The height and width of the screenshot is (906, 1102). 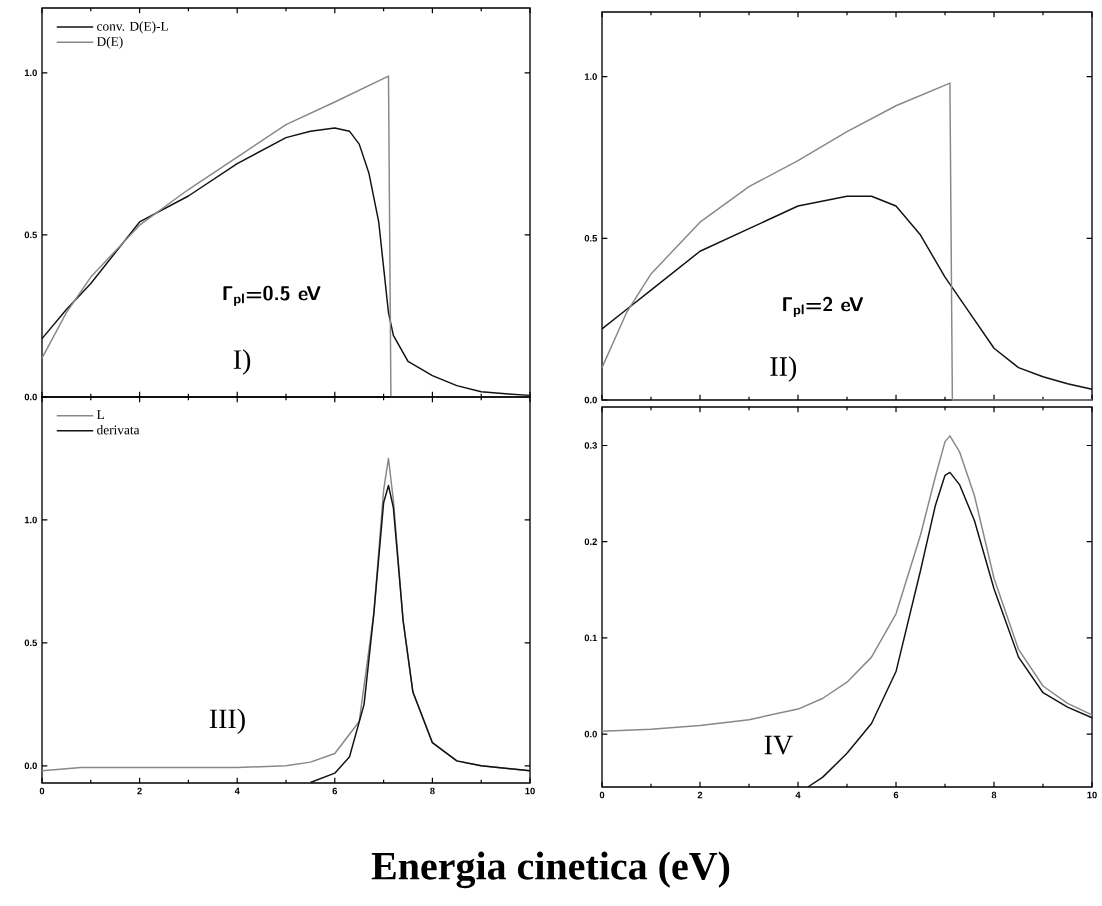 I want to click on legend-label: L, so click(x=100, y=415).